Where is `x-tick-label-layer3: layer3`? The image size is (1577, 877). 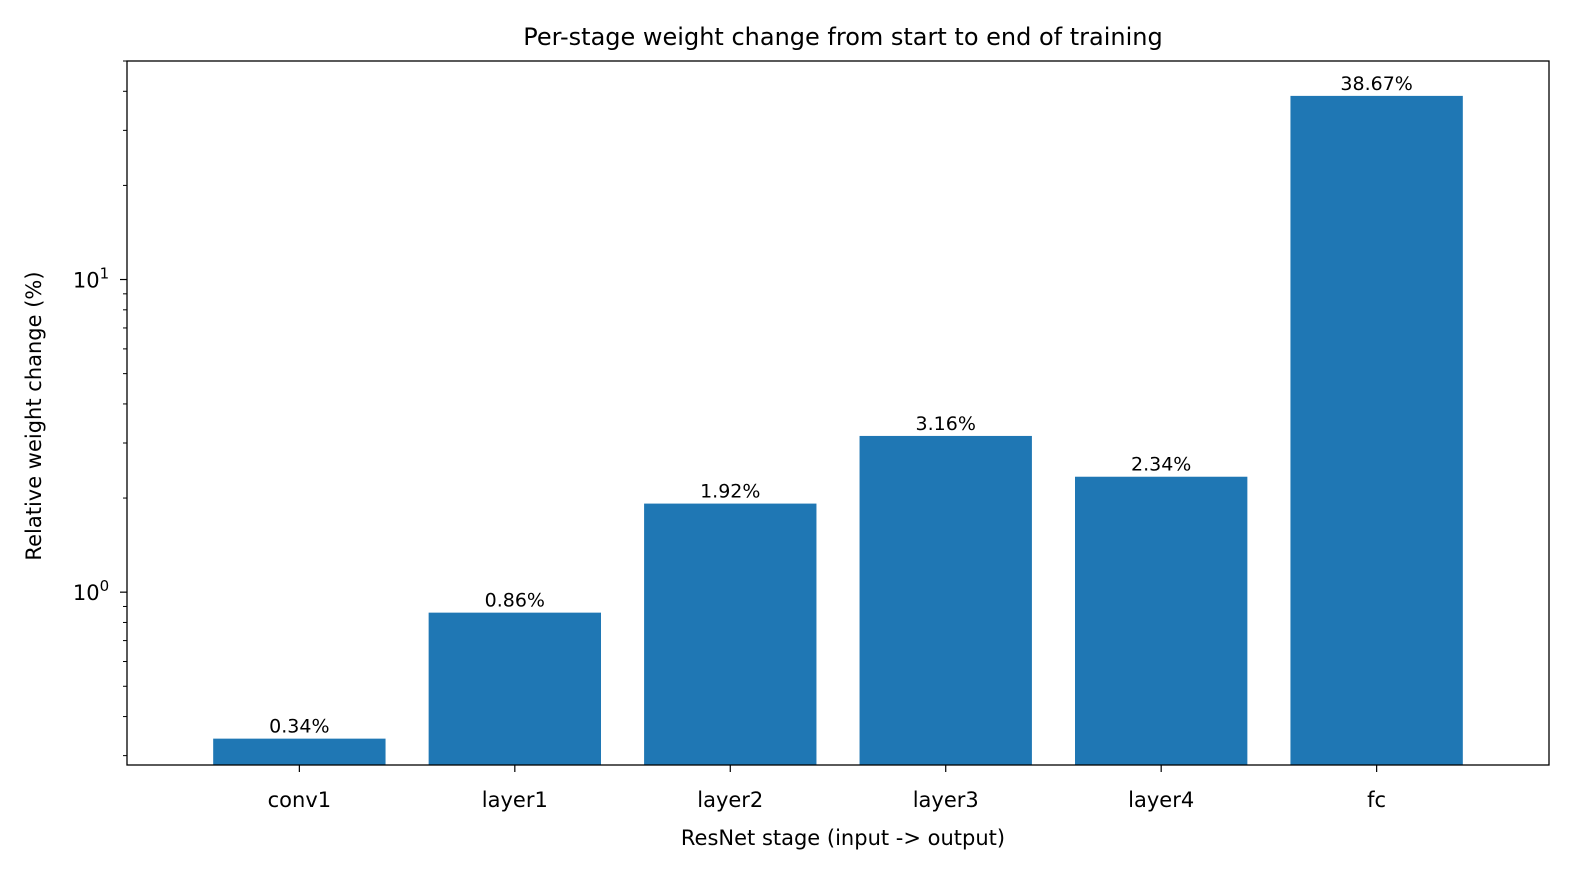
x-tick-label-layer3: layer3 is located at coordinates (946, 800).